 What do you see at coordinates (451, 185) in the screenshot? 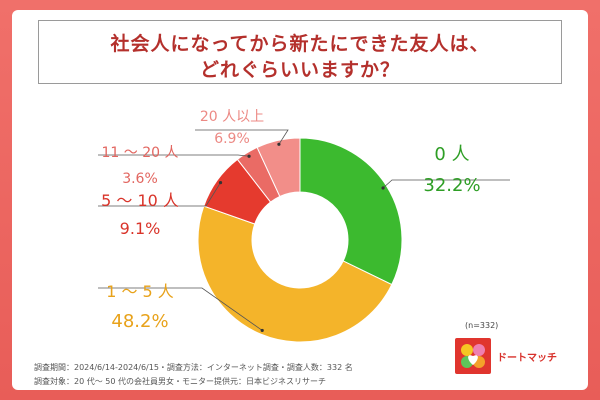
I see `slice-value-0: 32.2%` at bounding box center [451, 185].